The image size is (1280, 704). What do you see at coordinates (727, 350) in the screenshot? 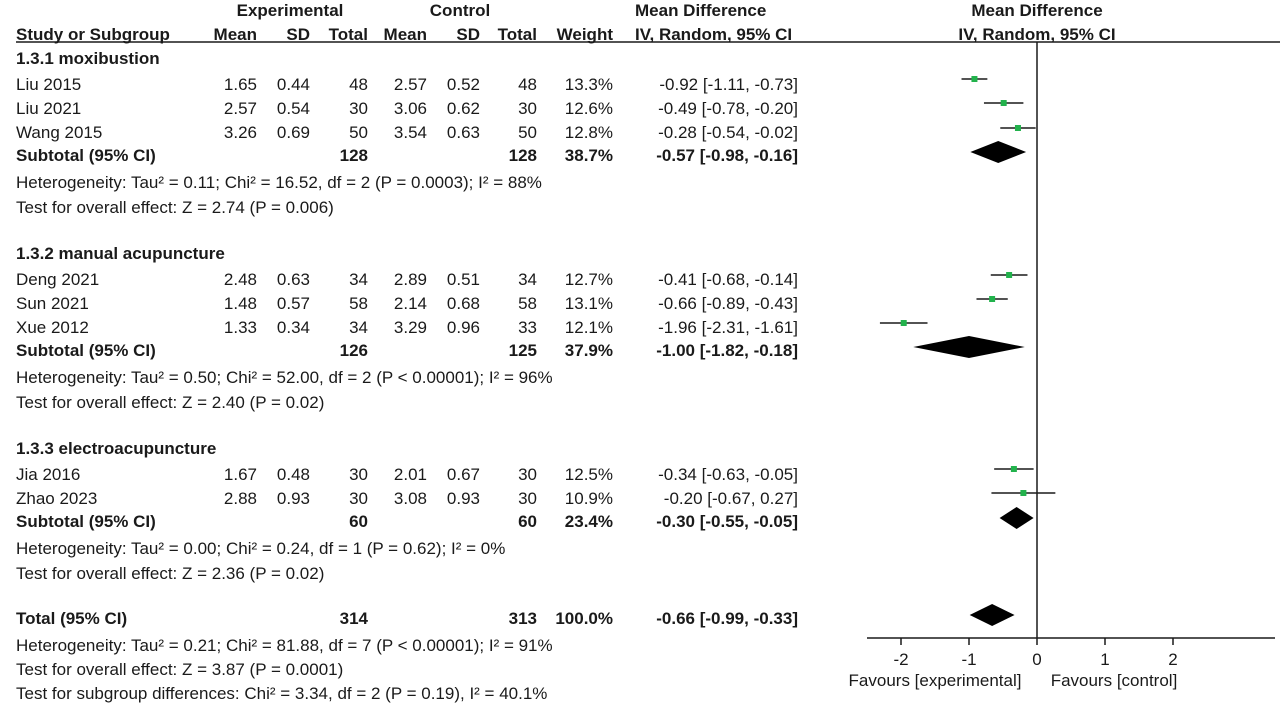
I see `subtotal-effect-ci: -1.00 [-1.82, -0.18]` at bounding box center [727, 350].